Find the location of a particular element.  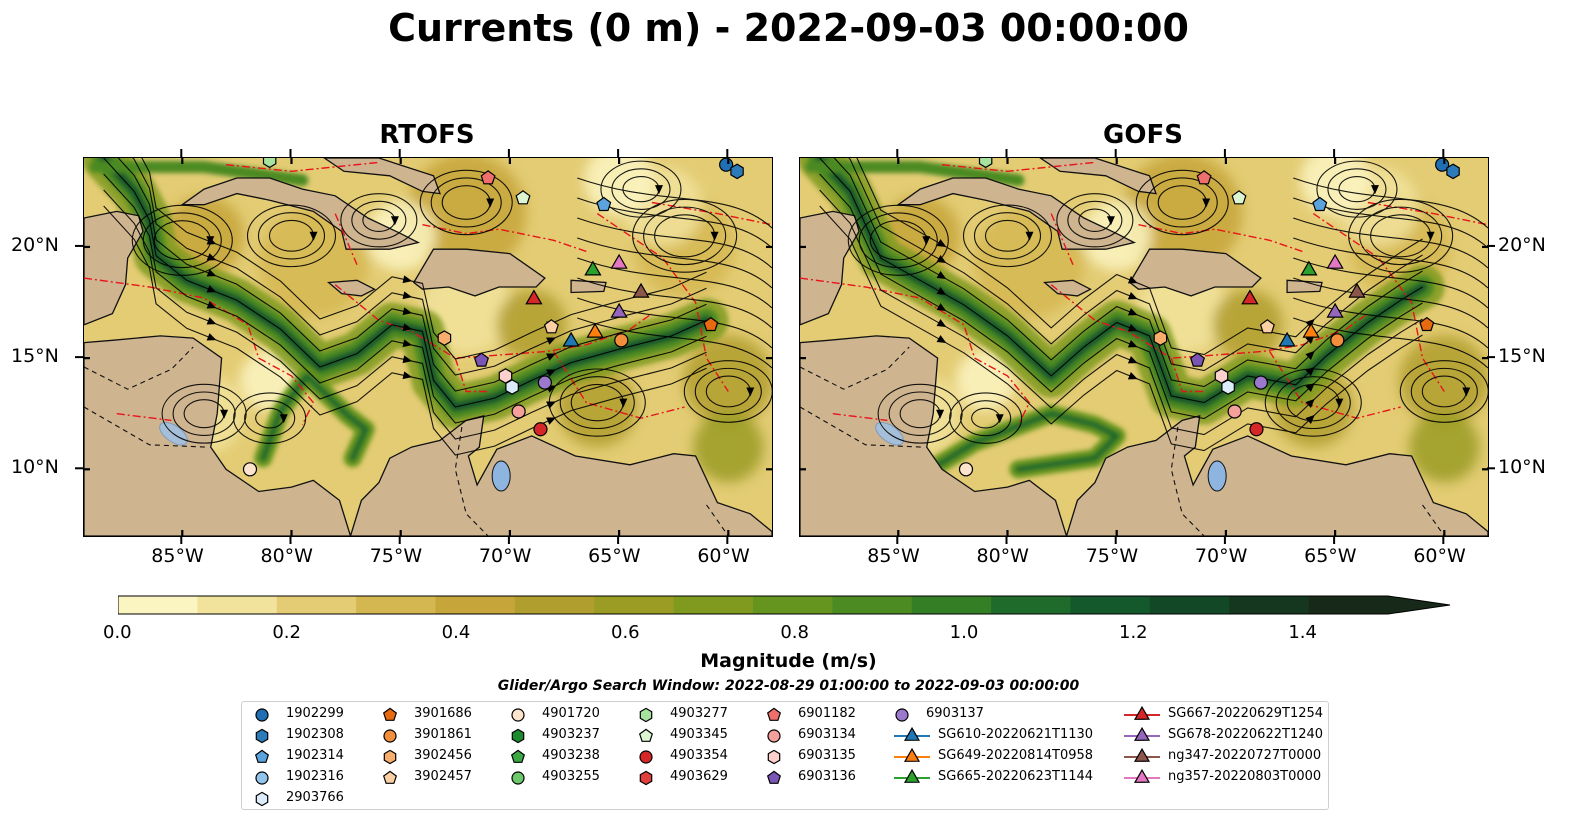

colorbar-tick-label: 1.2 is located at coordinates (1133, 632).